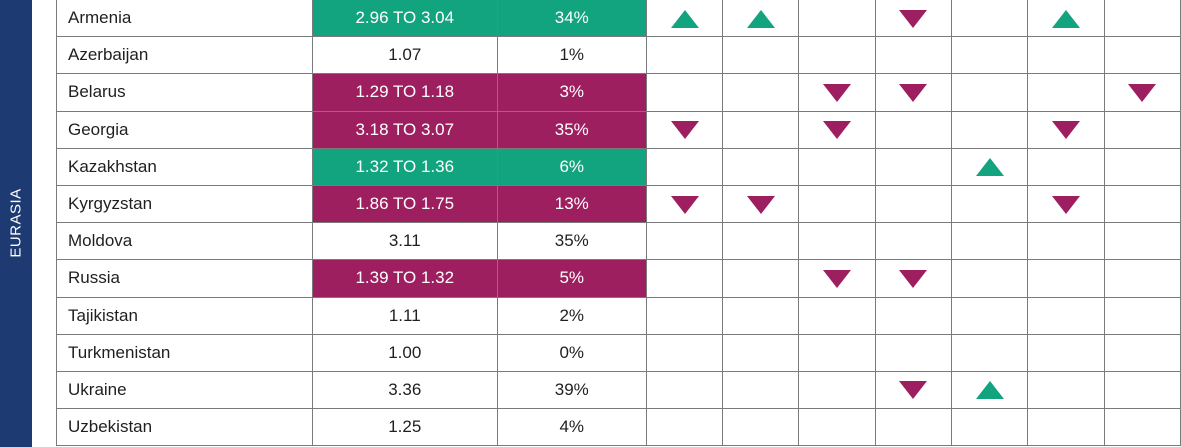 The width and height of the screenshot is (1181, 447). Describe the element at coordinates (404, 352) in the screenshot. I see `score-cell: 1.00` at that location.